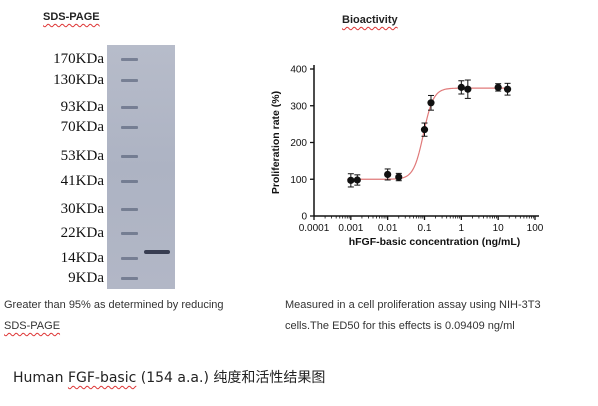 Image resolution: width=598 pixels, height=406 pixels. What do you see at coordinates (78, 80) in the screenshot?
I see `marker-label: 130KDa` at bounding box center [78, 80].